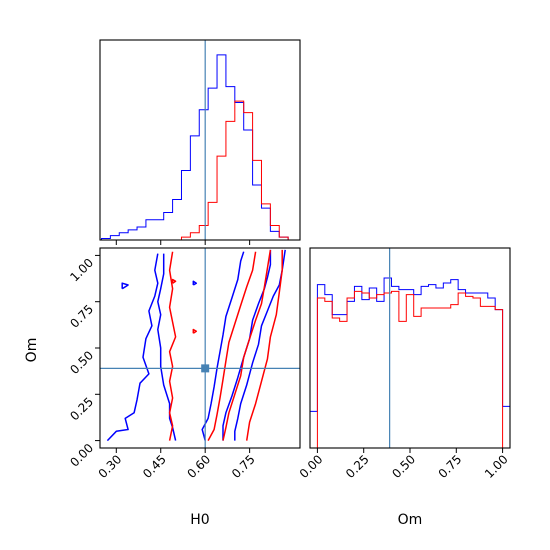 The width and height of the screenshot is (550, 550). Describe the element at coordinates (32, 350) in the screenshot. I see `om-y-axis-label: Om` at that location.